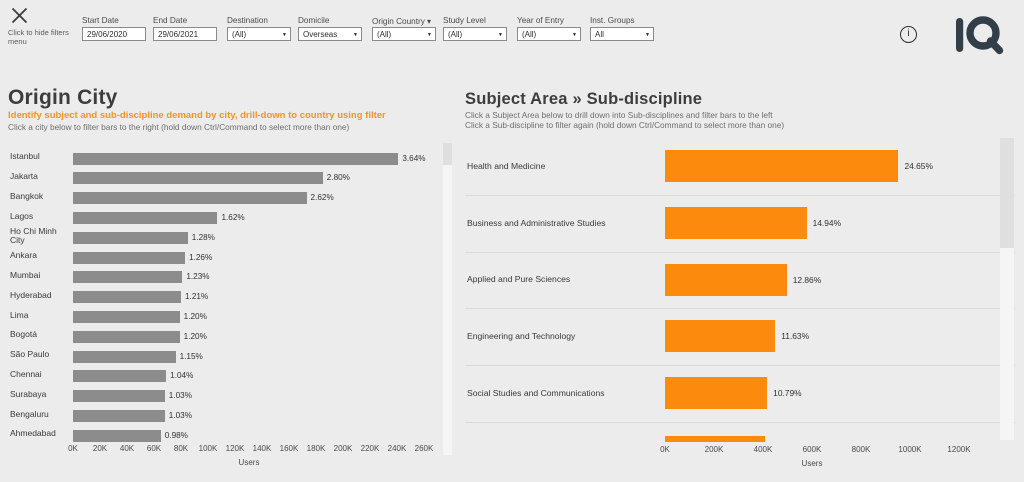  What do you see at coordinates (26, 374) in the screenshot?
I see `category-label-city: Chennai` at bounding box center [26, 374].